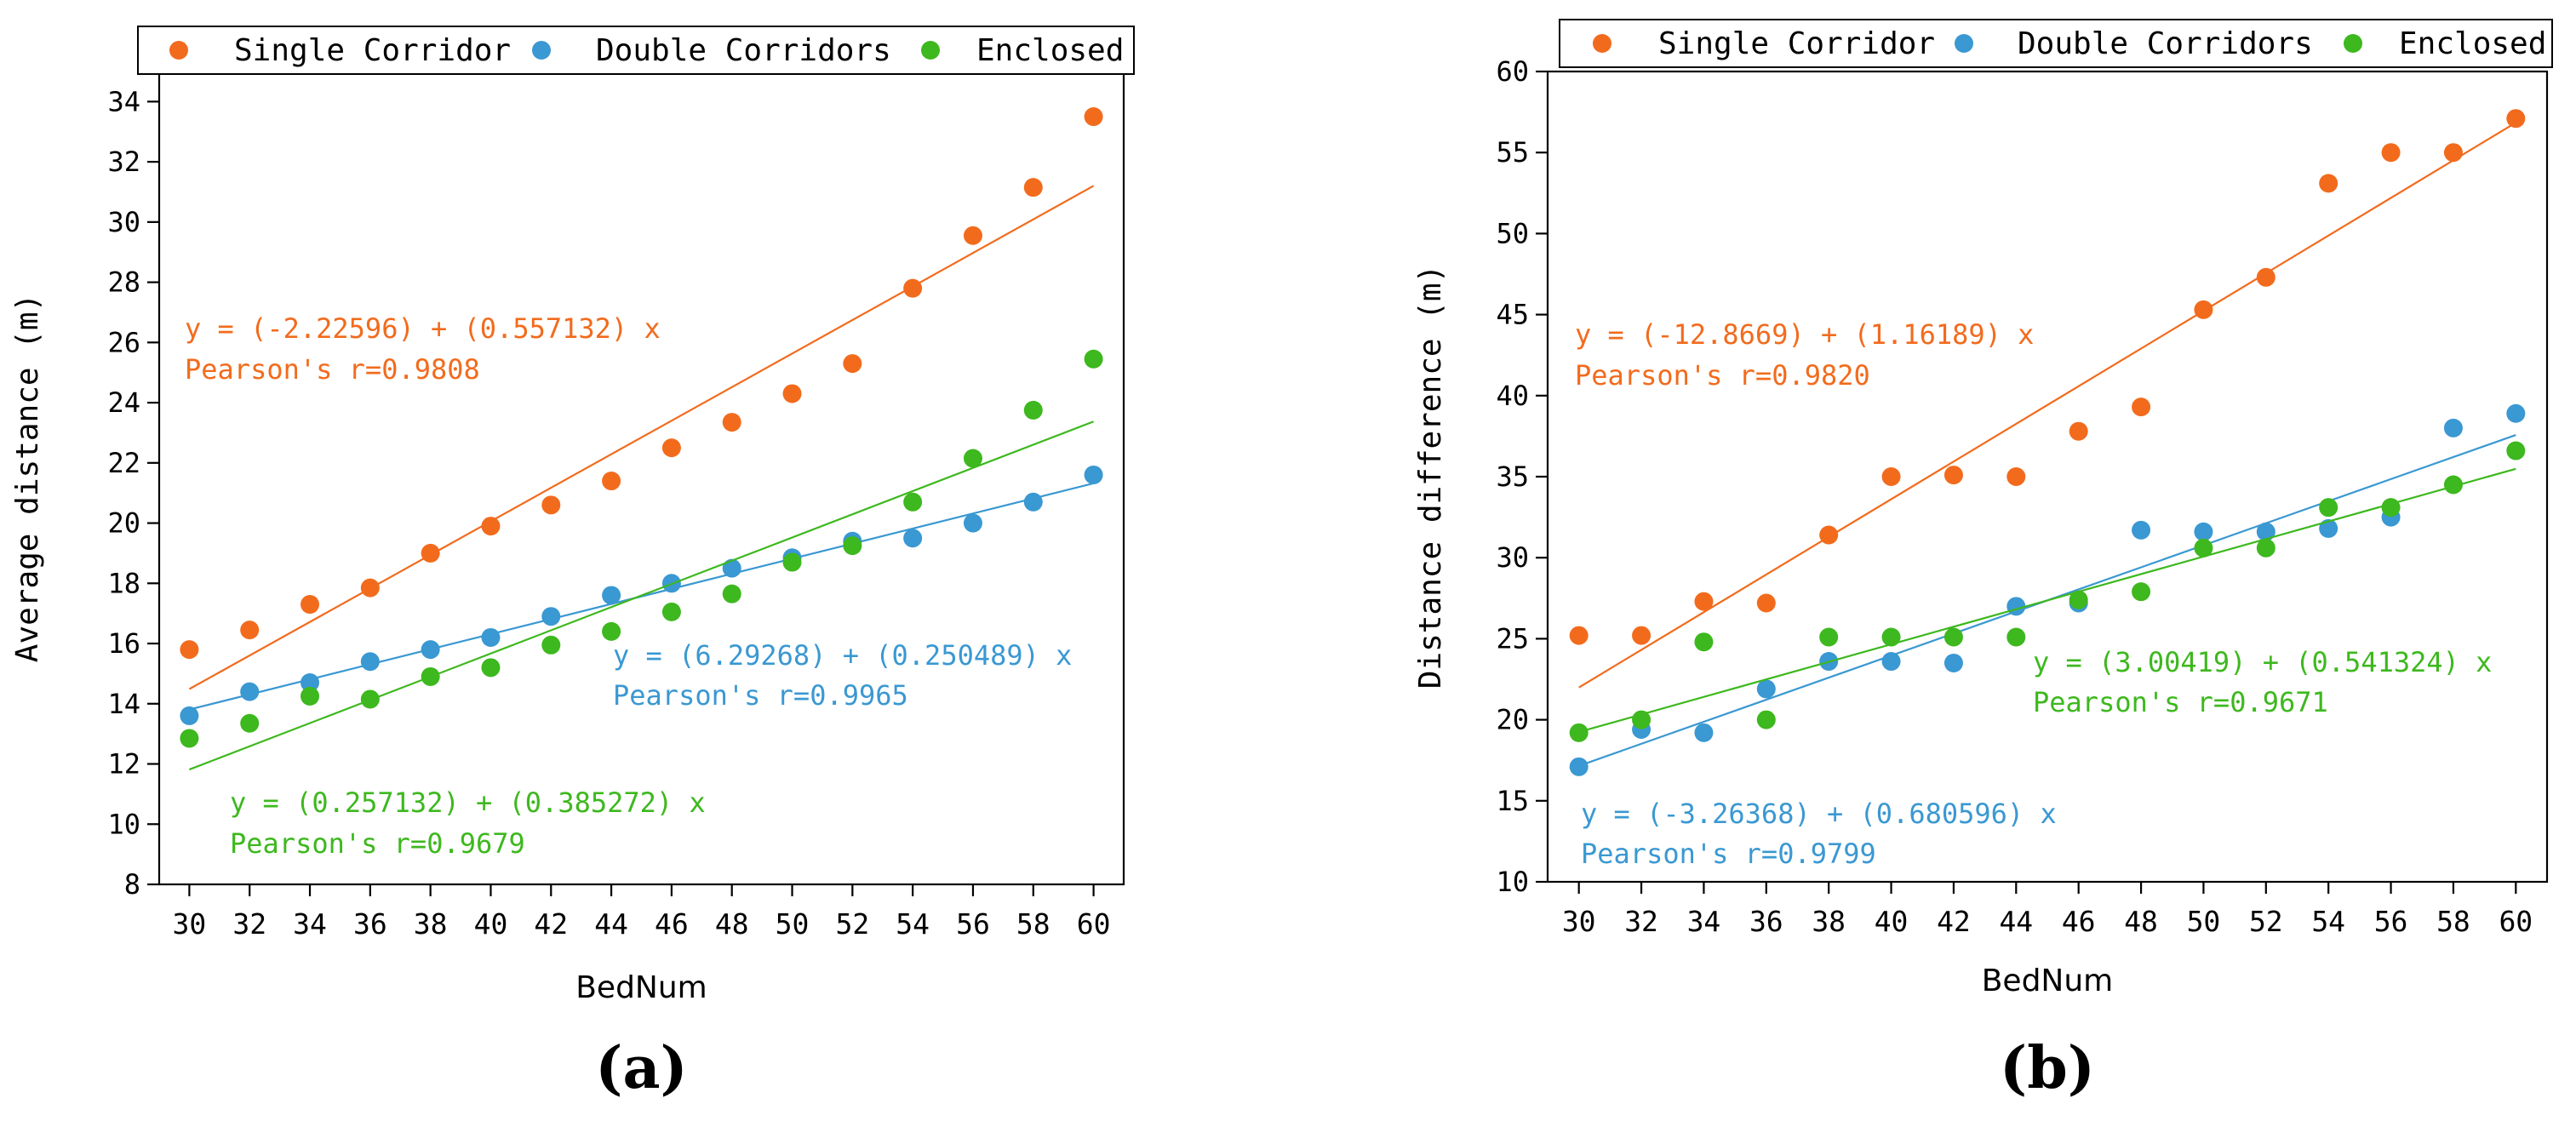  I want to click on legend-label-single: Single Corridor, so click(1797, 43).